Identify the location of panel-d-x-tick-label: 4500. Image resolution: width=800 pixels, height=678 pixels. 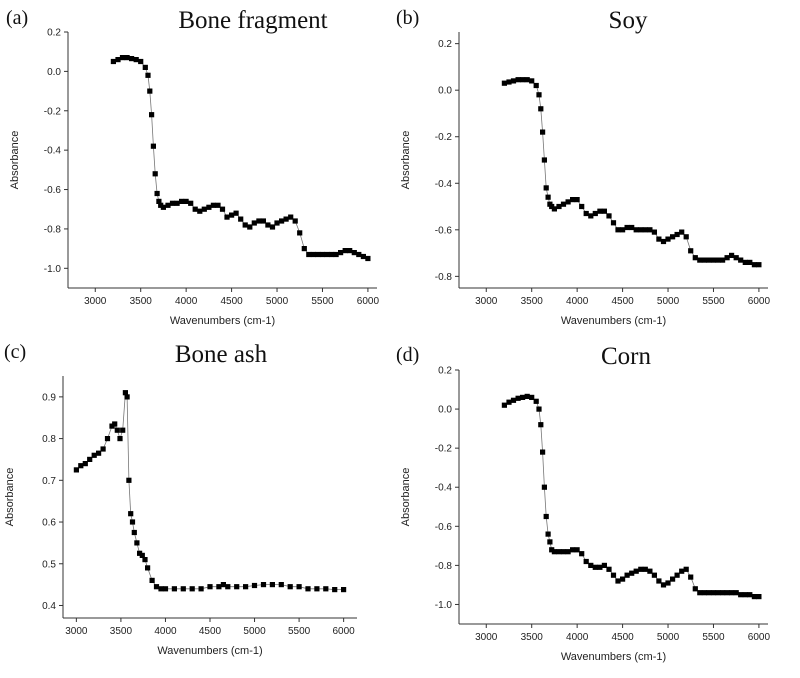
(622, 637).